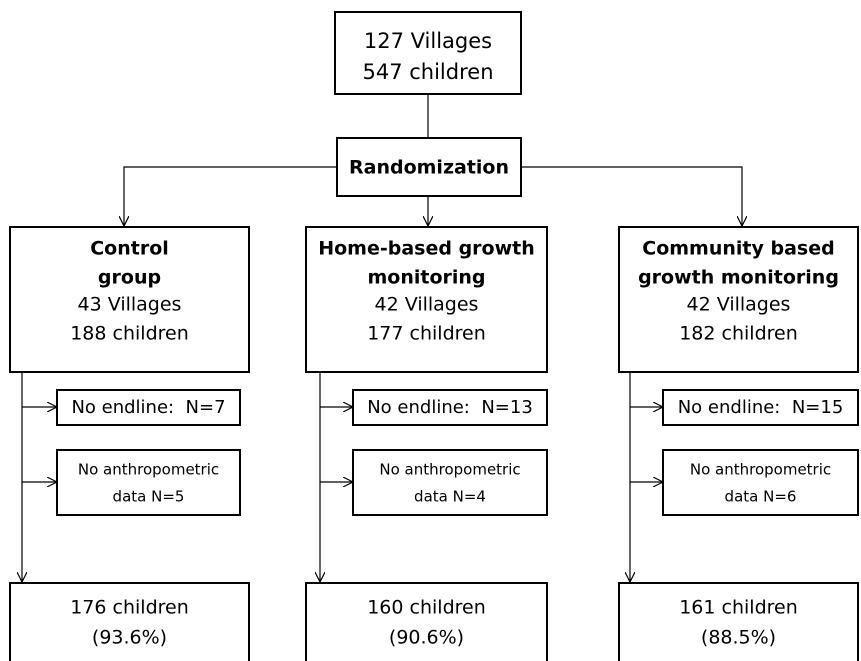  Describe the element at coordinates (426, 638) in the screenshot. I see `final-text: (90.6%)` at that location.